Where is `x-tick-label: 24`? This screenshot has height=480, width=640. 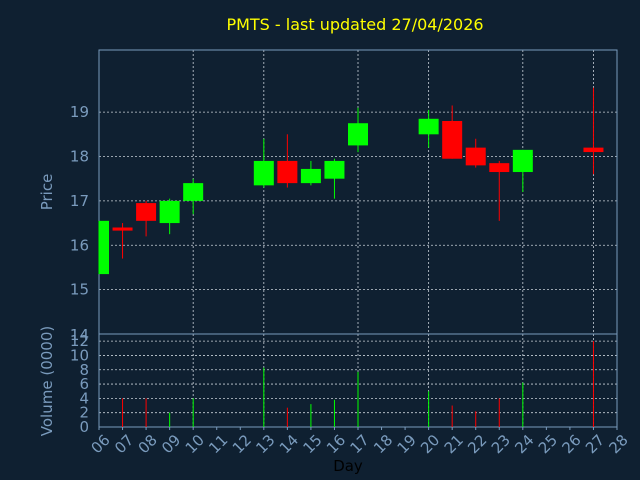 x-tick-label: 24 is located at coordinates (524, 444).